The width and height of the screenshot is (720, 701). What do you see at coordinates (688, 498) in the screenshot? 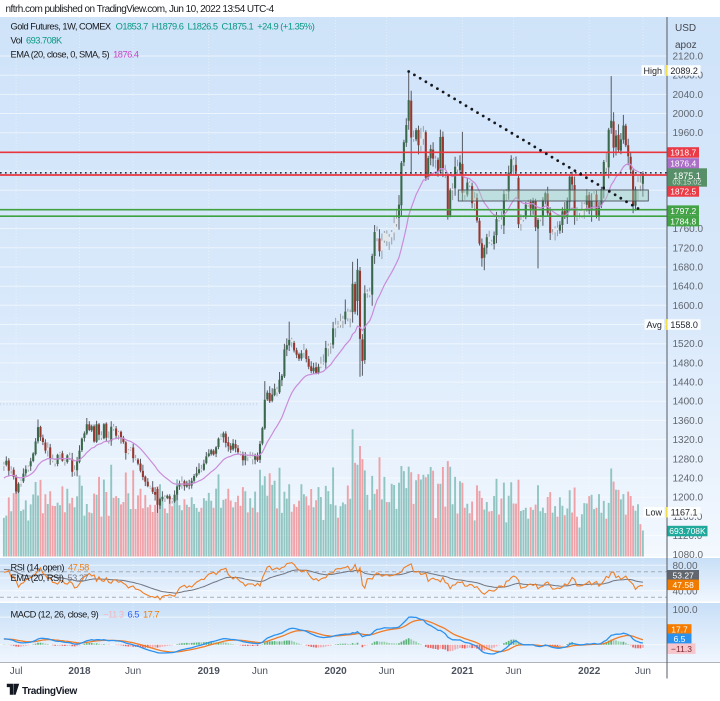
I see `svg-text: 1200.0` at bounding box center [688, 498].